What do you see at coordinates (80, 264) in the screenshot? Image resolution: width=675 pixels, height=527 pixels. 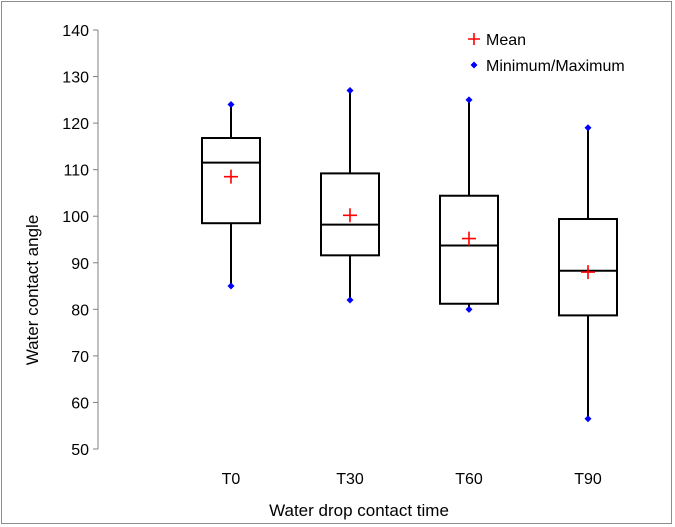 I see `y-tick-label: 90` at bounding box center [80, 264].